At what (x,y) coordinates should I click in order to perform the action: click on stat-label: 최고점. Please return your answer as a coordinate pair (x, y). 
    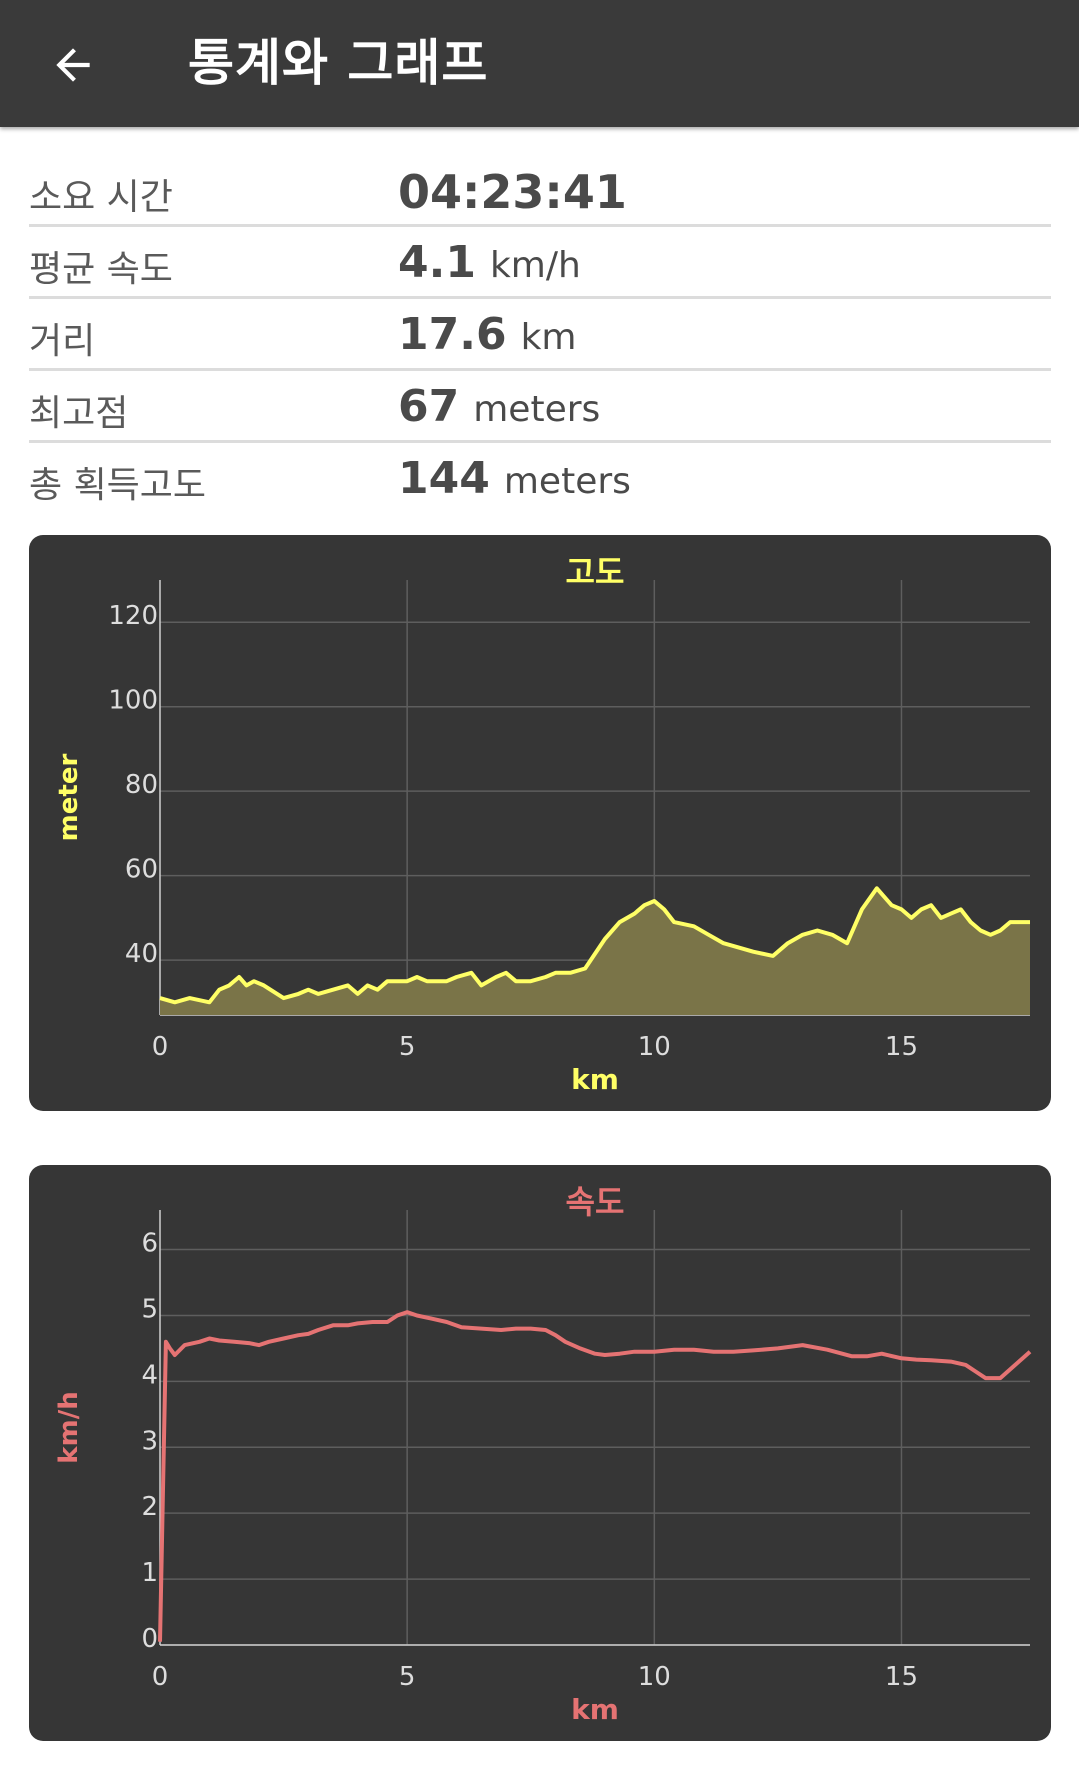
    Looking at the image, I should click on (79, 413).